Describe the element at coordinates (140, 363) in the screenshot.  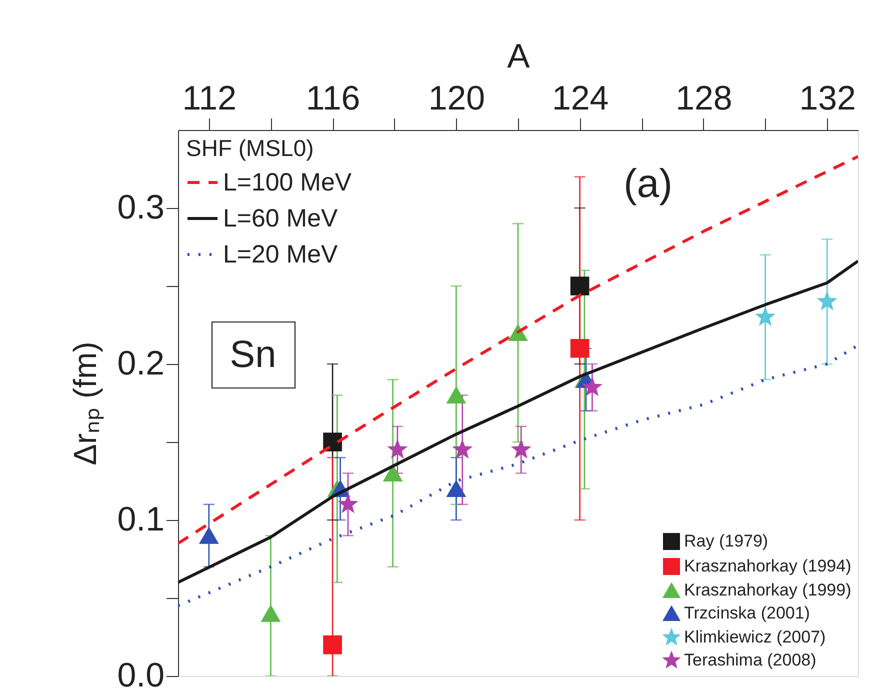
I see `y-tick-label: 0.2` at that location.